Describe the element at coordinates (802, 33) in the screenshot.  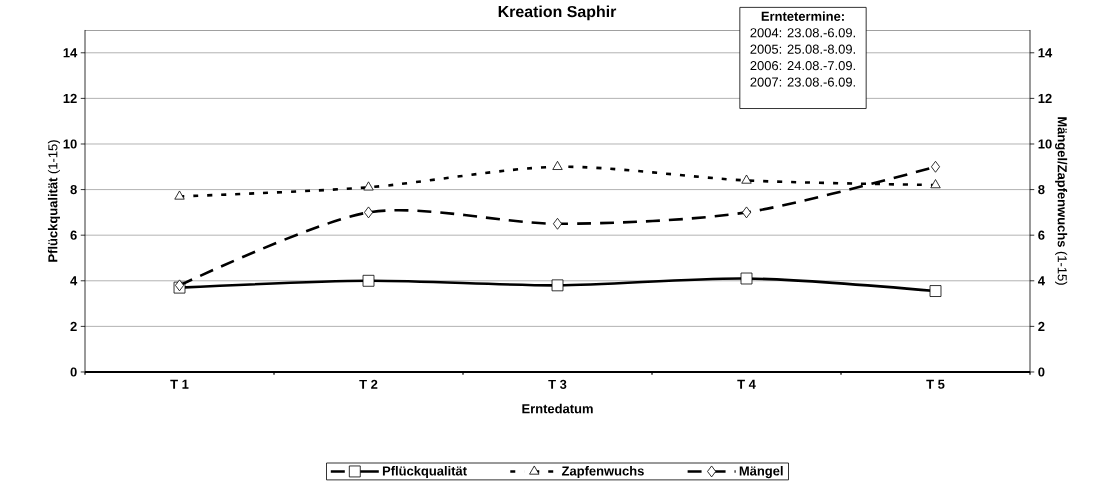
I see `annotation: 2004: 23.08.-6.09.` at that location.